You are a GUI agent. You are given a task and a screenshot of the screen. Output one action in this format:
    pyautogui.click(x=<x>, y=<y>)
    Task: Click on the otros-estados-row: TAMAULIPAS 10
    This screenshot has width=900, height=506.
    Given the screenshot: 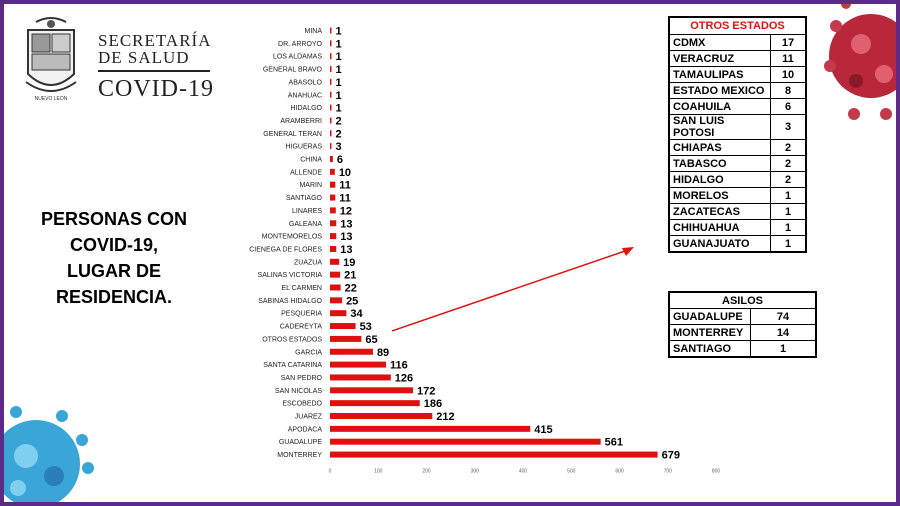 What is the action you would take?
    pyautogui.click(x=737, y=74)
    